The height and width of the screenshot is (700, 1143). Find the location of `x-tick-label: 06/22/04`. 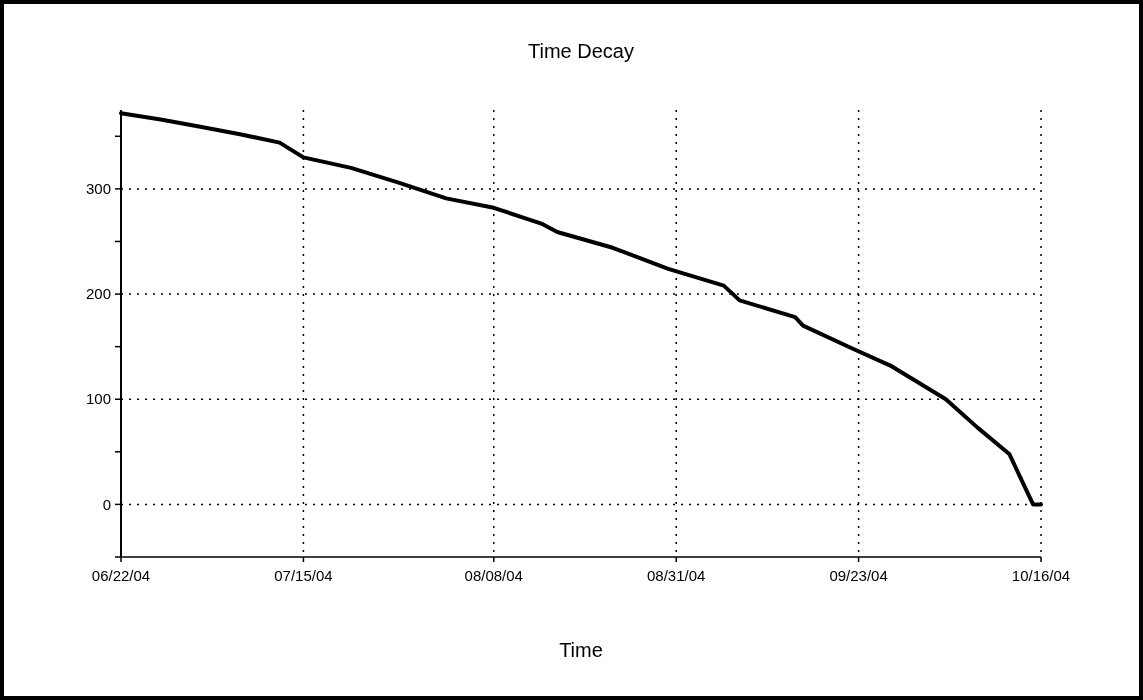

x-tick-label: 06/22/04 is located at coordinates (121, 575).